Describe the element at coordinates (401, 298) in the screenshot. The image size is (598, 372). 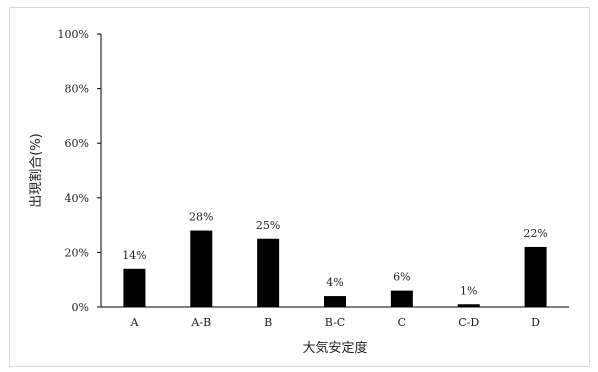
I see `bar-C` at that location.